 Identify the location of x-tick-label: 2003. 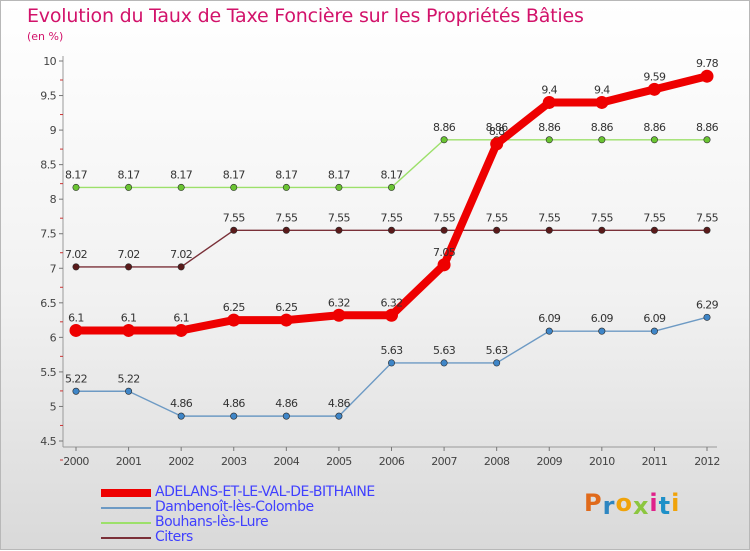
(234, 461).